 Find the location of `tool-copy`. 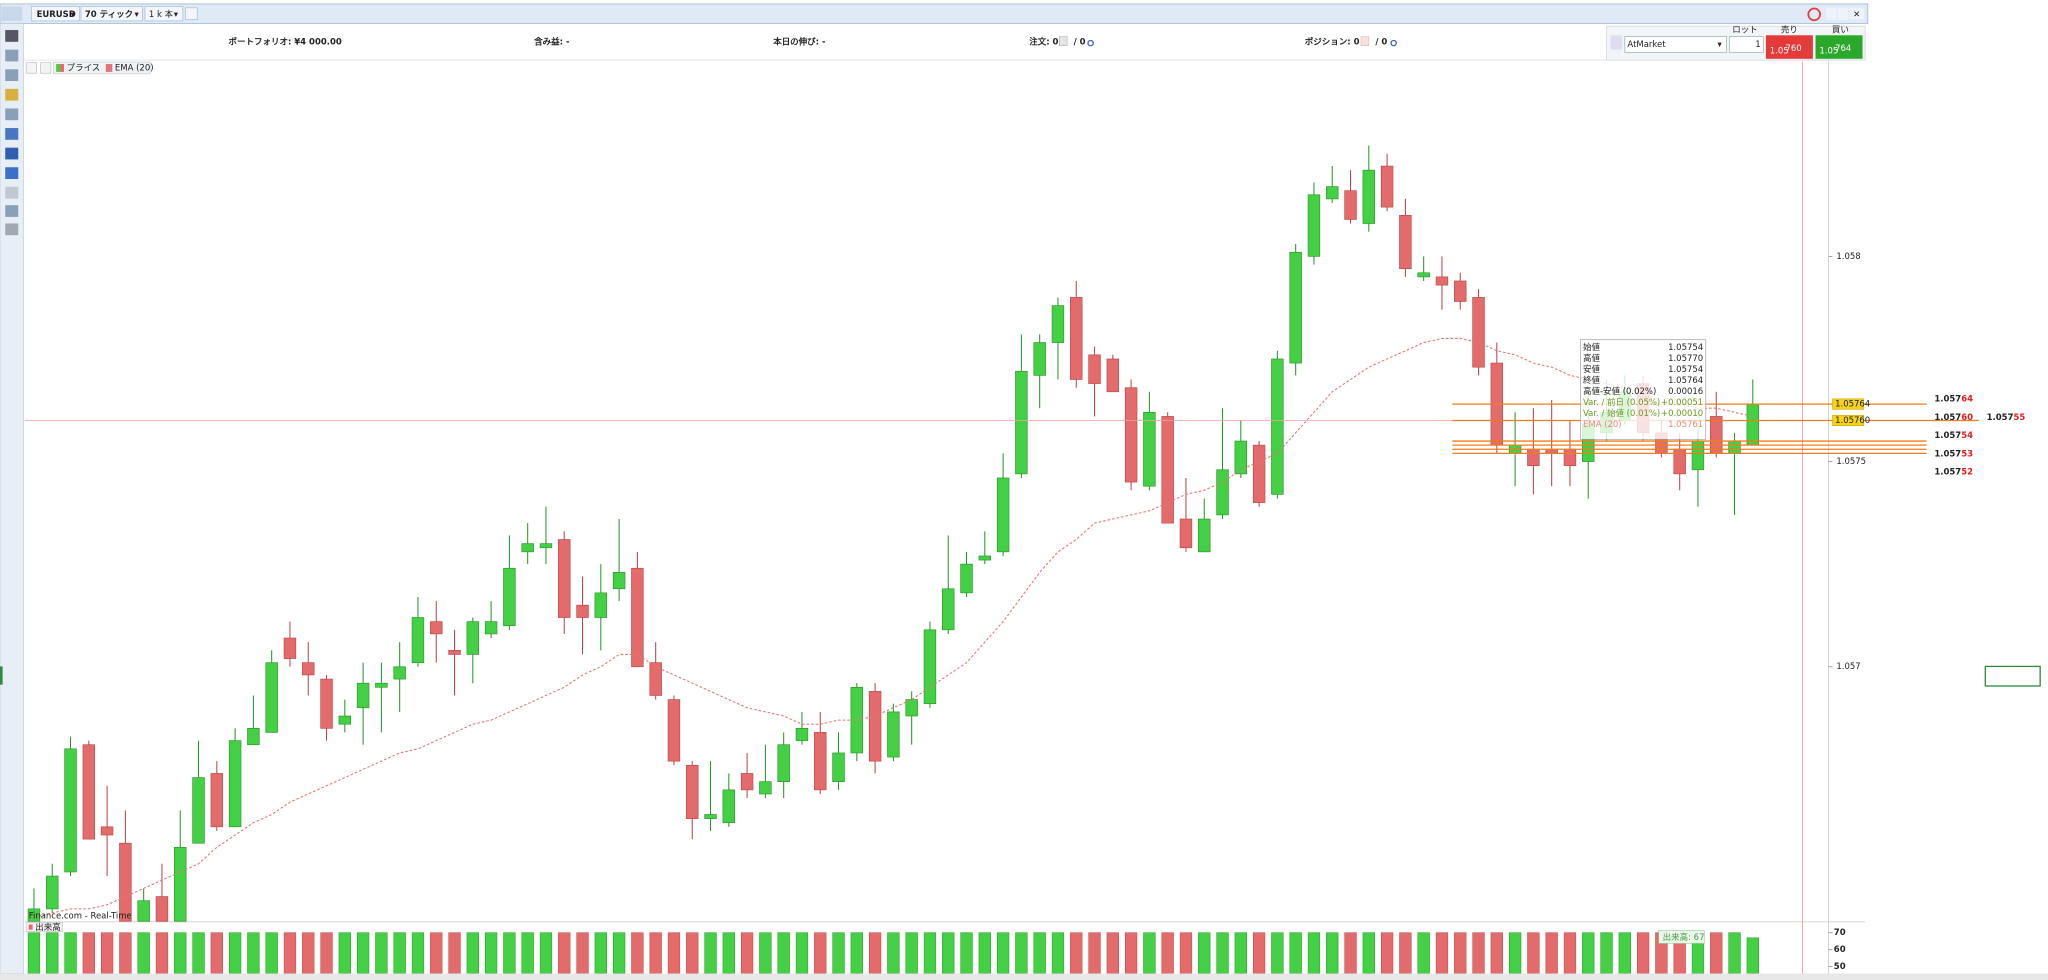

tool-copy is located at coordinates (12, 192).